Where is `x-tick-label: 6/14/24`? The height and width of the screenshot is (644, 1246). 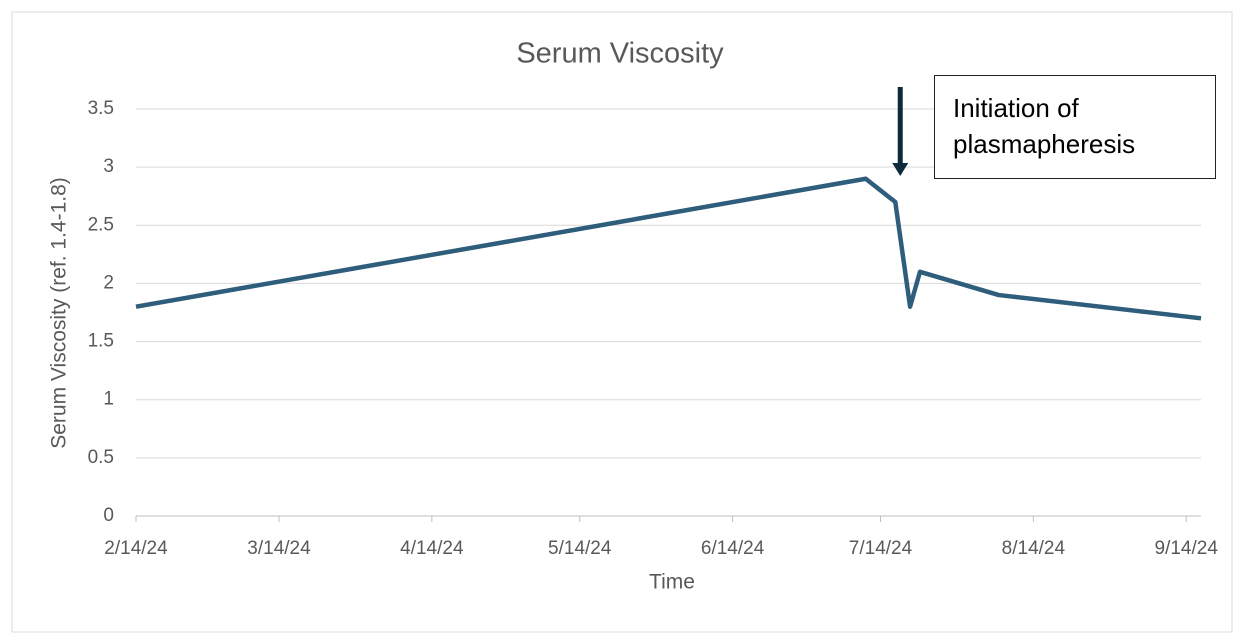
x-tick-label: 6/14/24 is located at coordinates (733, 548).